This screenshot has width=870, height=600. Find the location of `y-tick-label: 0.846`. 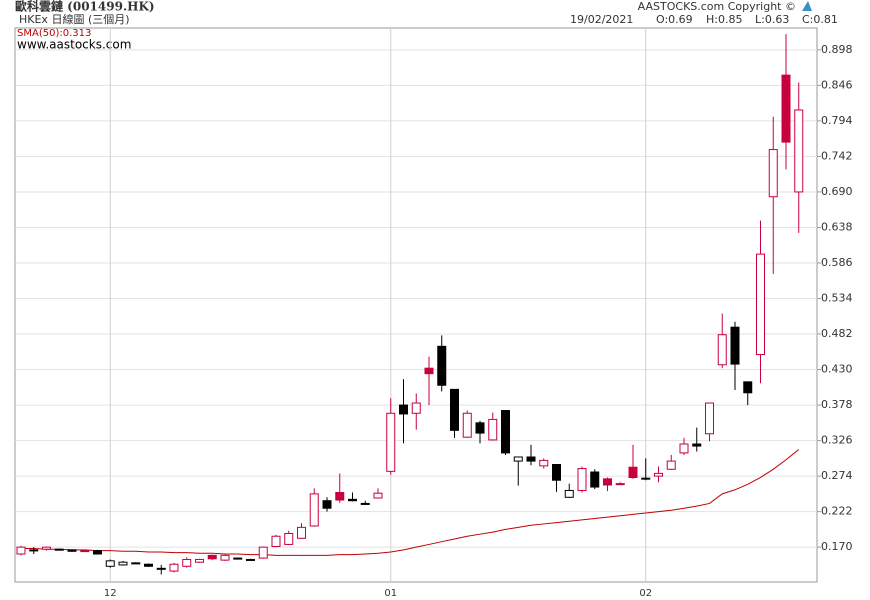

y-tick-label: 0.846 is located at coordinates (837, 84).